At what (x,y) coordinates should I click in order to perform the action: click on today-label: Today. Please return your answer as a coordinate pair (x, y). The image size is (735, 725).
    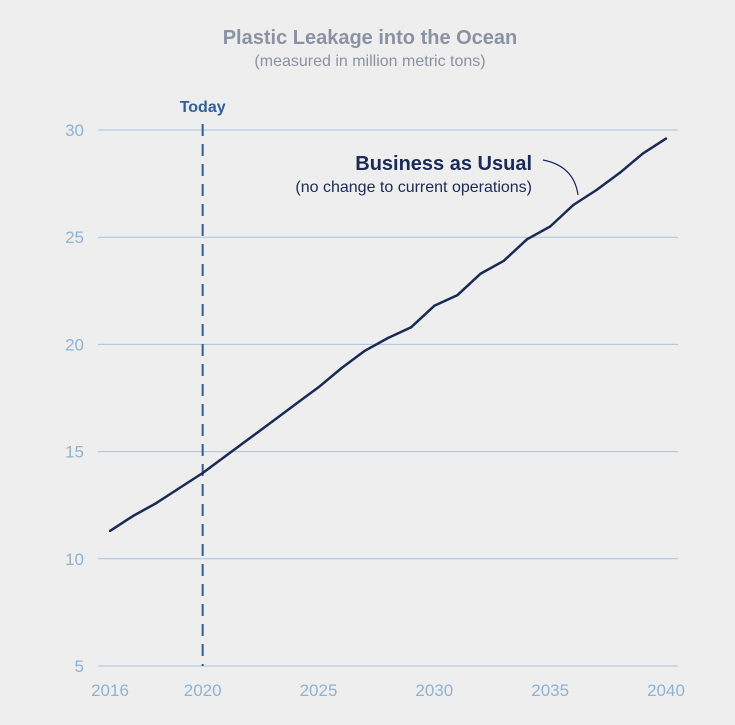
    Looking at the image, I should click on (203, 107).